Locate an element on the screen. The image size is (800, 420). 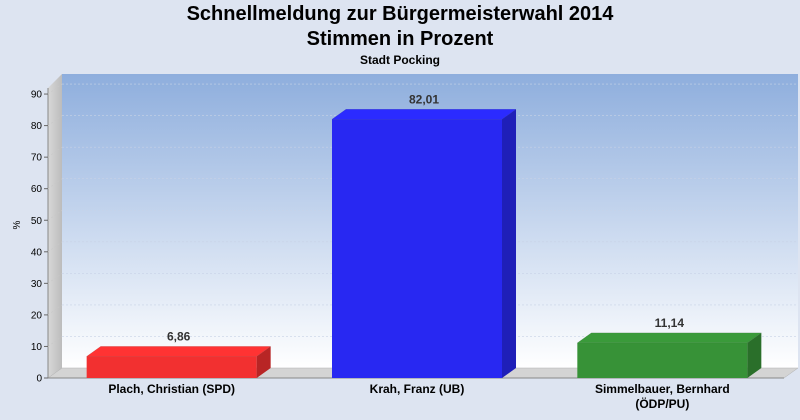
x-tick-label-line: Plach, Christian (SPD) is located at coordinates (171, 389).